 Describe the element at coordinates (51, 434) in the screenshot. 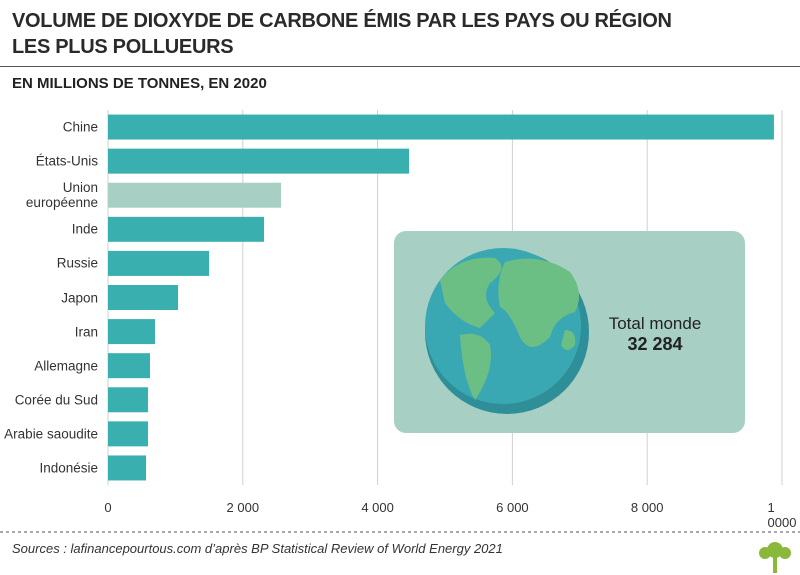

I see `y-category-label: Arabie saoudite` at that location.